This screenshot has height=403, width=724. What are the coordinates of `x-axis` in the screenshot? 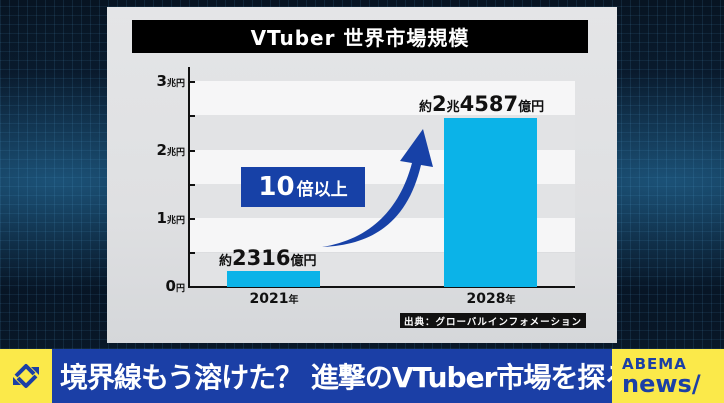 It's located at (381, 287).